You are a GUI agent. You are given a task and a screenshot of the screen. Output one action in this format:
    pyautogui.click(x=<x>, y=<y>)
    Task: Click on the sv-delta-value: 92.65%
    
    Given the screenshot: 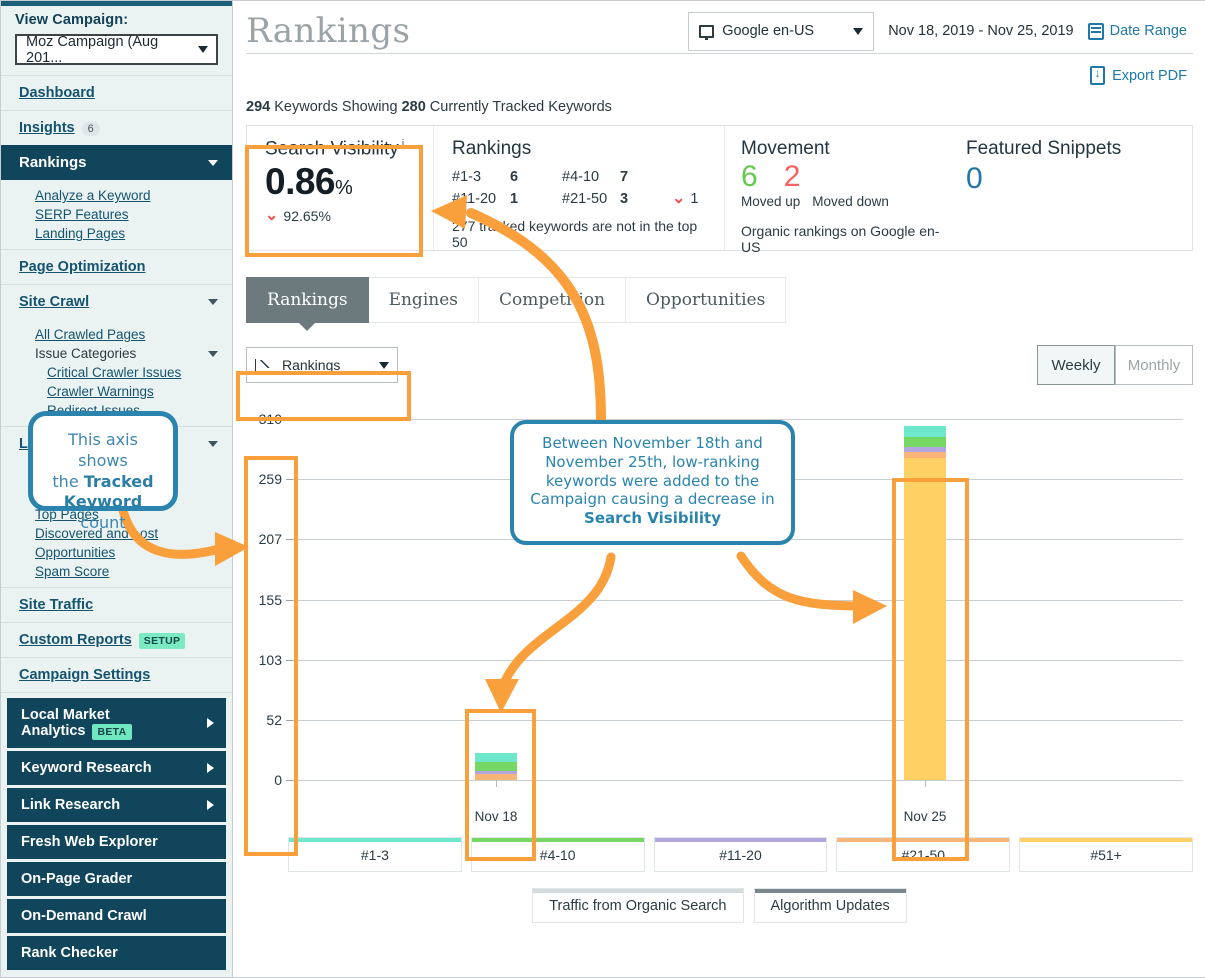 What is the action you would take?
    pyautogui.click(x=307, y=216)
    